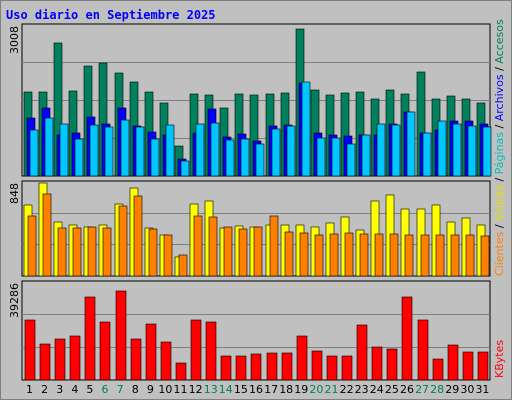 The image size is (512, 400). I want to click on bar-páginas-day-31, so click(487, 151).